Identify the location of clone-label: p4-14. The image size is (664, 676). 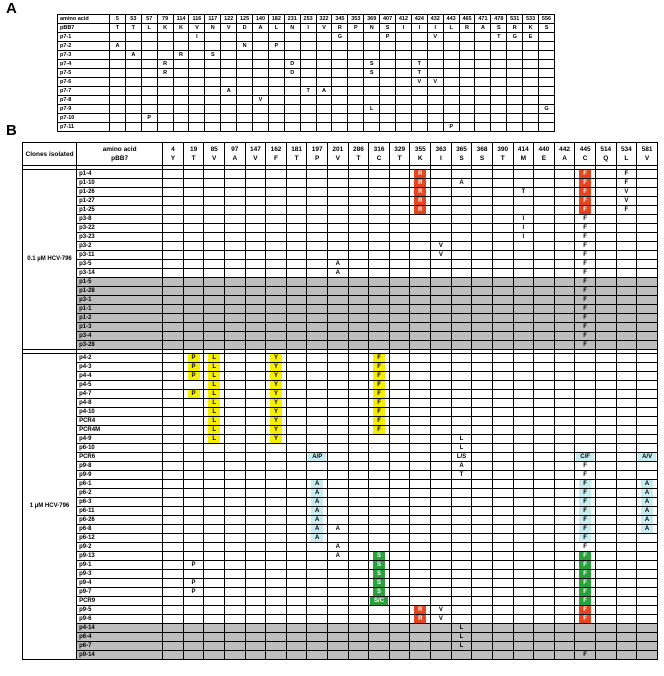
(120, 628).